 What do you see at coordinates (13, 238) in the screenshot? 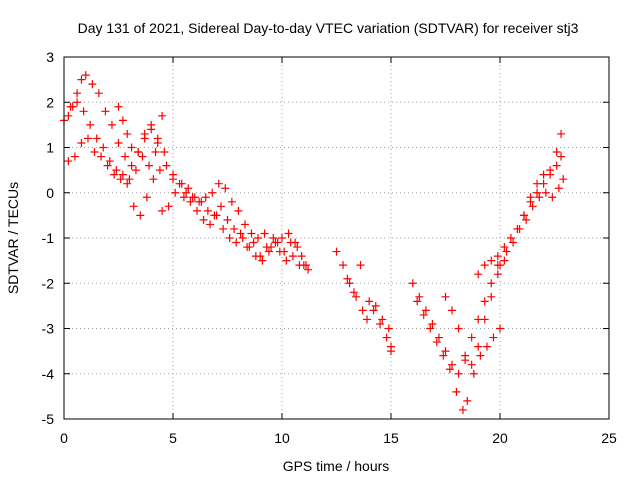
I see `y-axis-label: SDTVAR / TECUs` at bounding box center [13, 238].